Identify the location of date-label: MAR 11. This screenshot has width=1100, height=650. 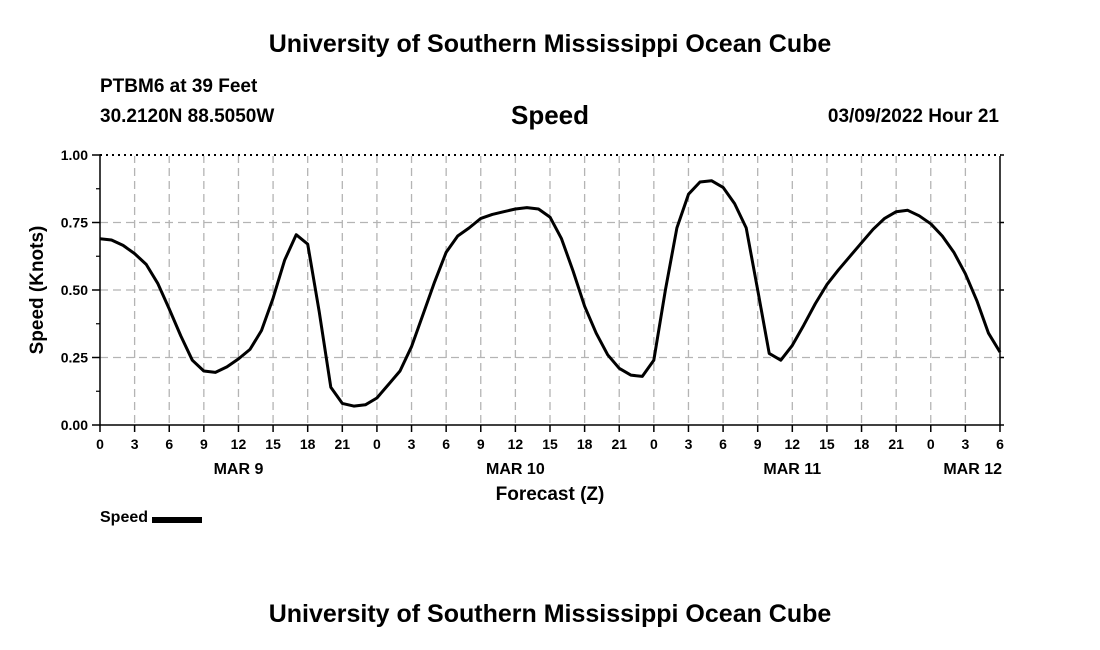
(792, 469).